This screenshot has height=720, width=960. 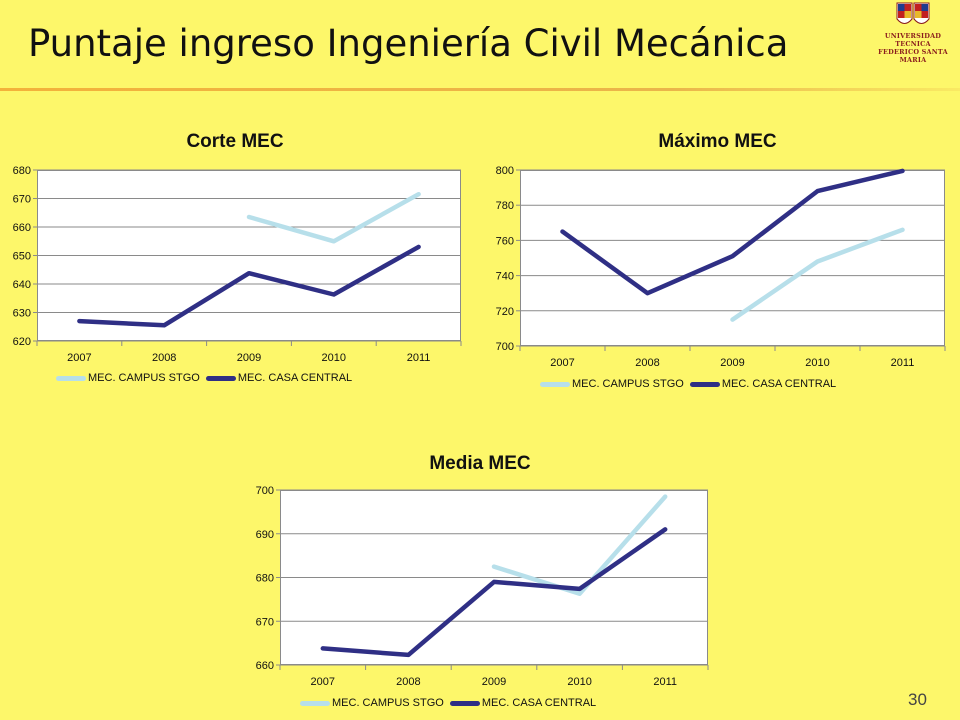 I want to click on title-rule, so click(x=480, y=89).